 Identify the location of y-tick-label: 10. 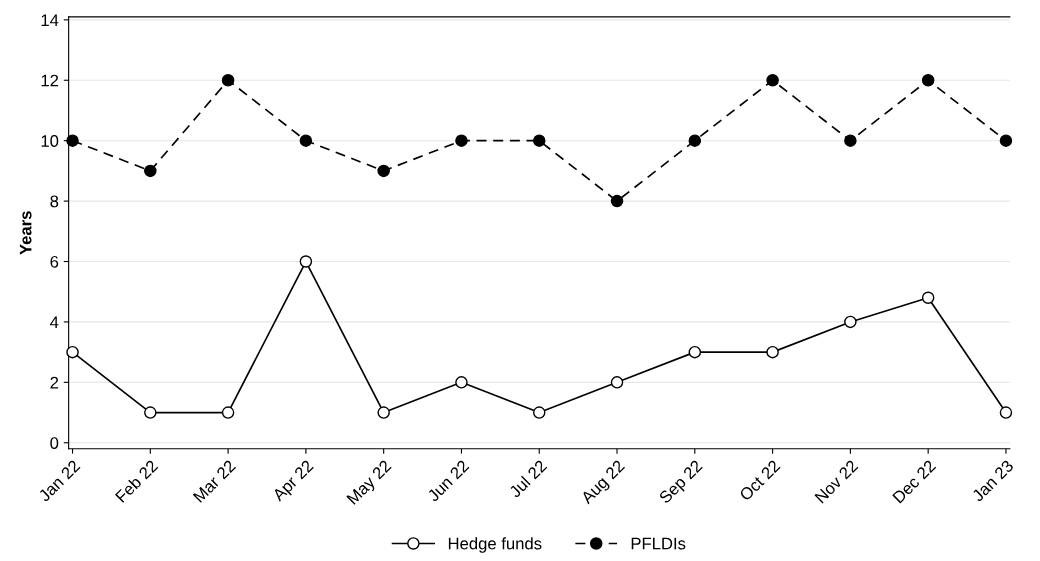
(50, 141).